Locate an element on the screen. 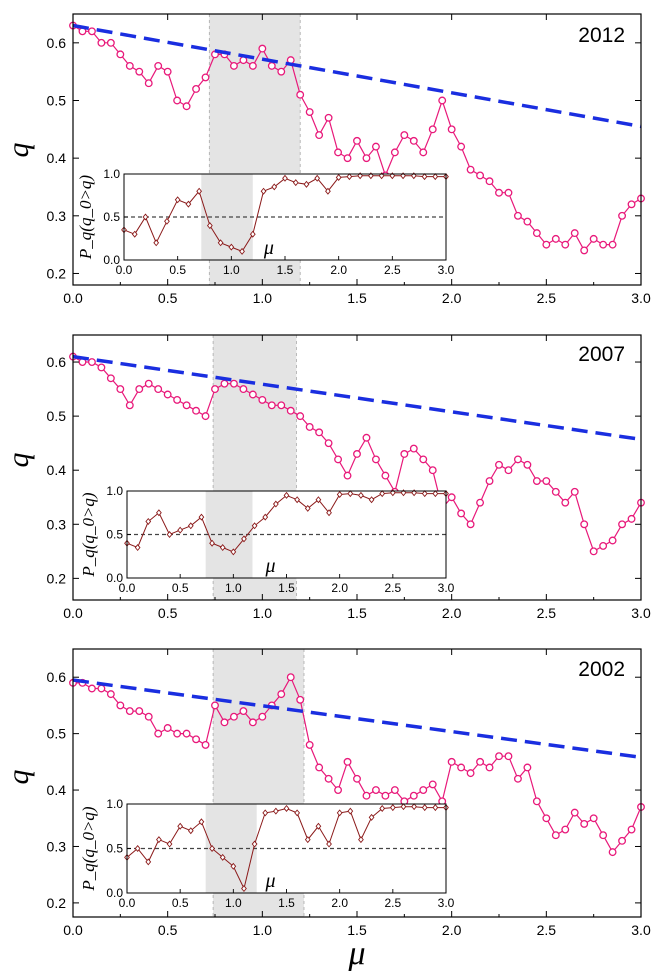  inset-x-tick-label: 0.0 is located at coordinates (127, 903).